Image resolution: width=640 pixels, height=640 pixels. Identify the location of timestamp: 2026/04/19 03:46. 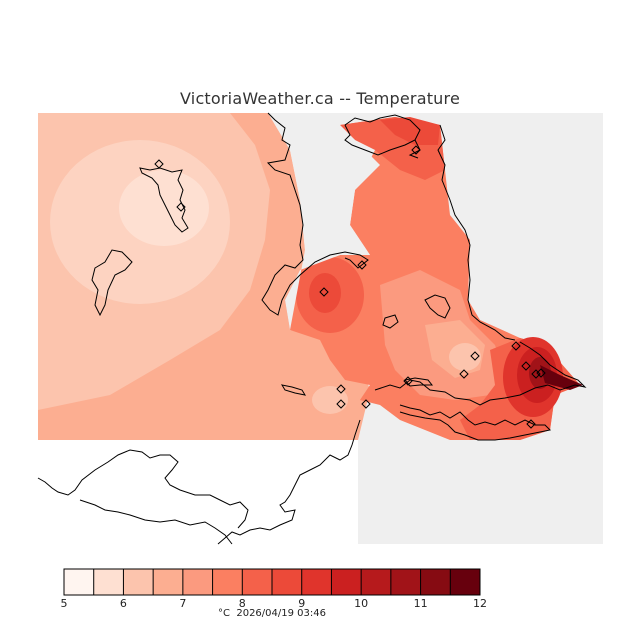
(281, 613).